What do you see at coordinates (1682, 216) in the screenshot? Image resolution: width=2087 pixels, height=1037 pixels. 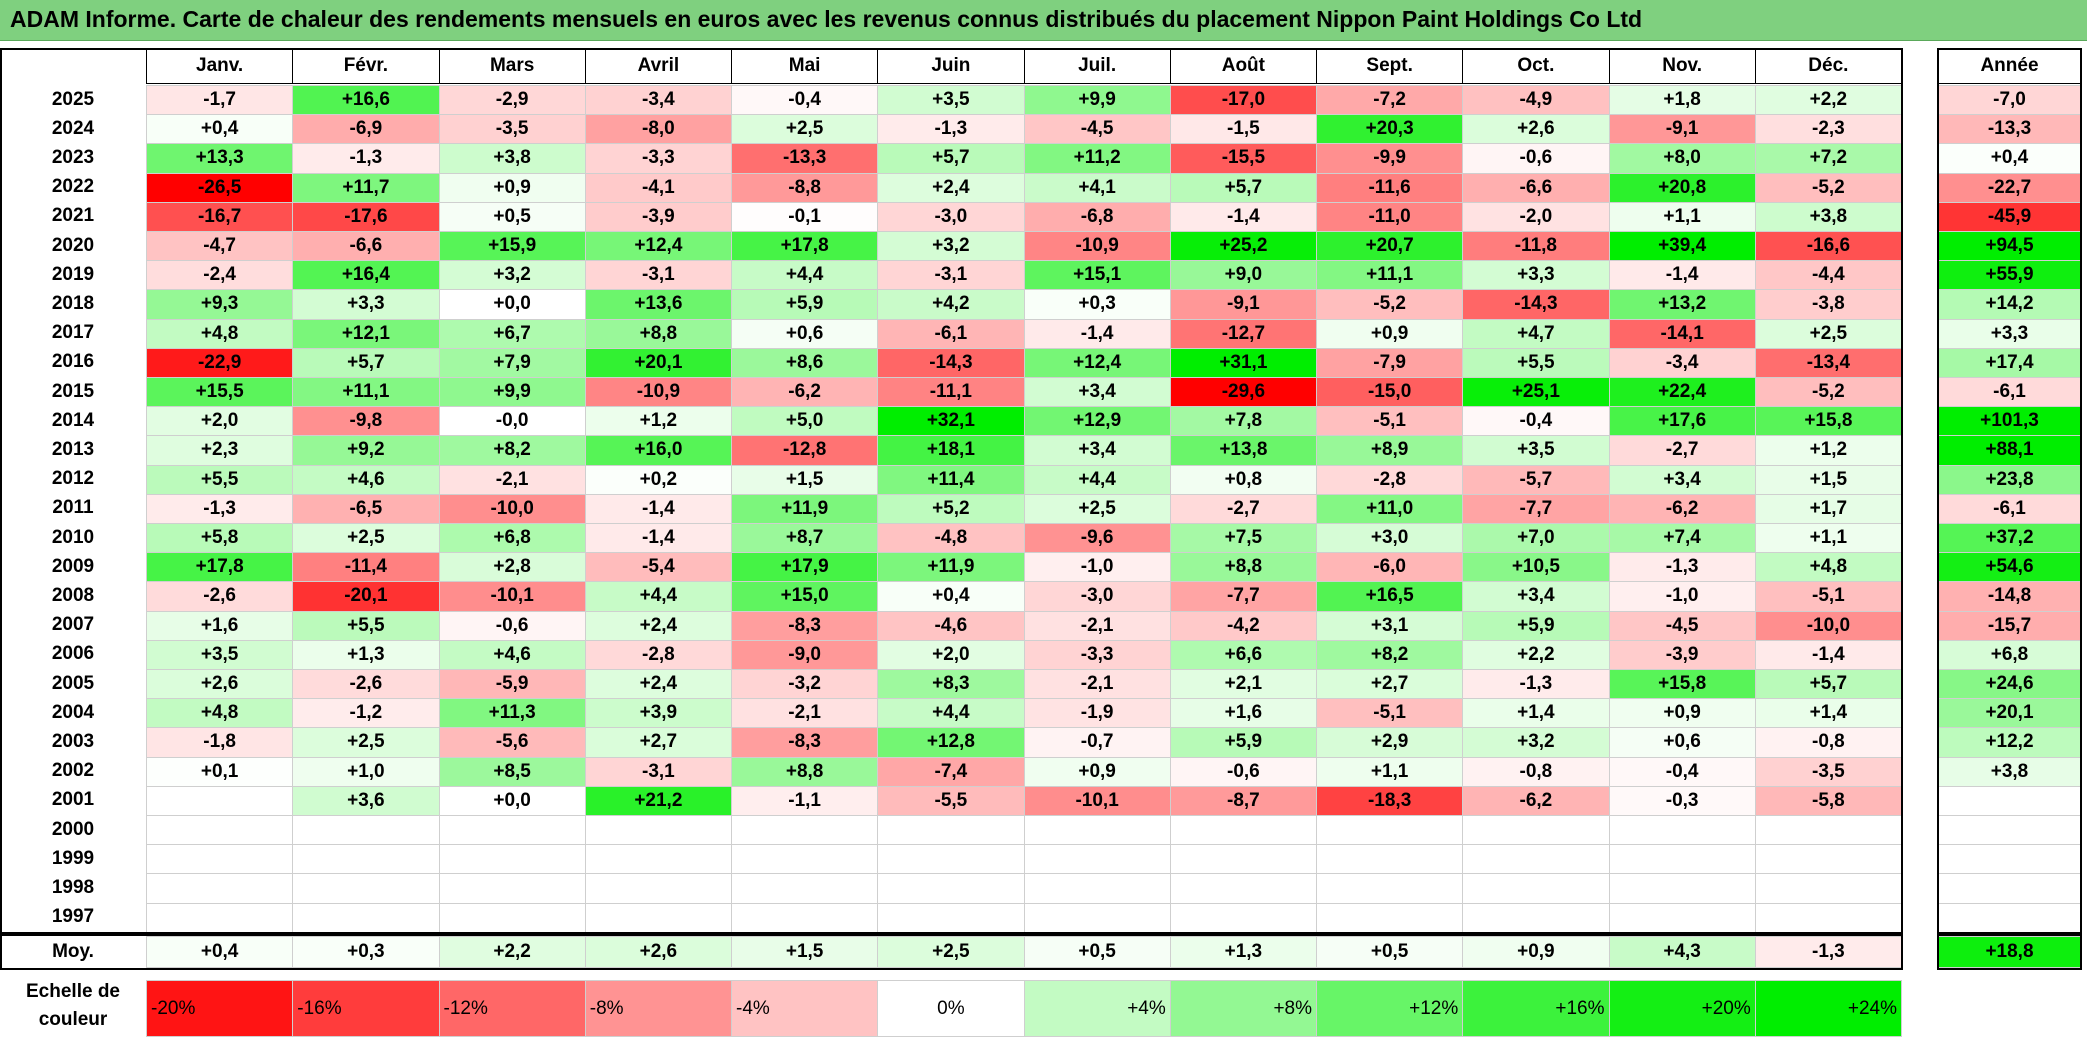 I see `heatmap-cell: +1,1` at bounding box center [1682, 216].